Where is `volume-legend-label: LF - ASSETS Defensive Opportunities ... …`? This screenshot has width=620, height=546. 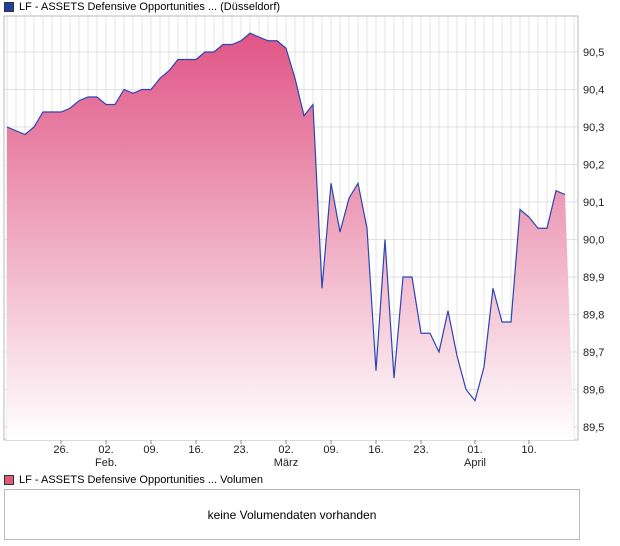 volume-legend-label: LF - ASSETS Defensive Opportunities ... … is located at coordinates (141, 480).